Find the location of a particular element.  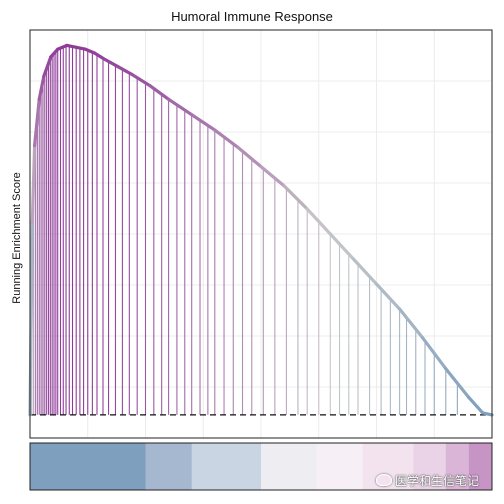

chart-title: Humoral Immune Response is located at coordinates (252, 16).